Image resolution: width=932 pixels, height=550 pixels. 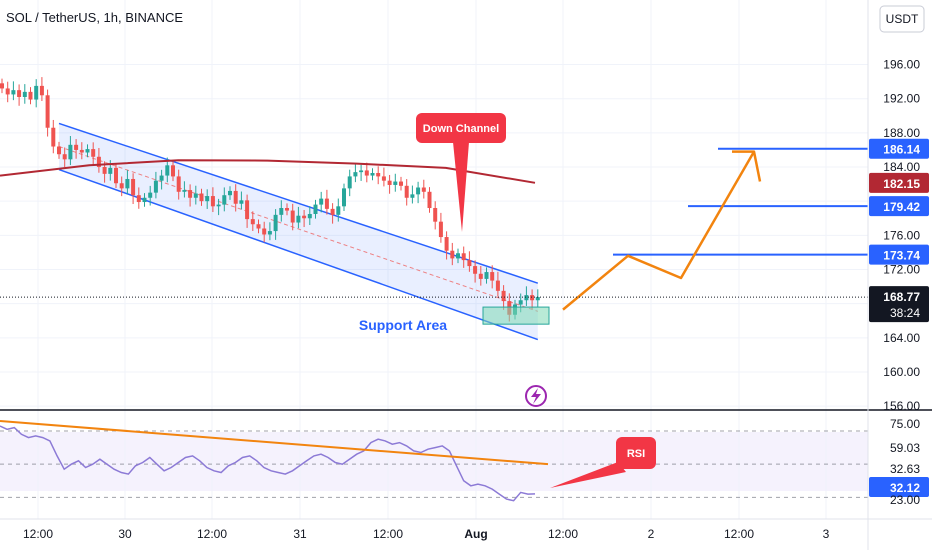 What do you see at coordinates (905, 500) in the screenshot?
I see `rsi-tick: 23.00` at bounding box center [905, 500].